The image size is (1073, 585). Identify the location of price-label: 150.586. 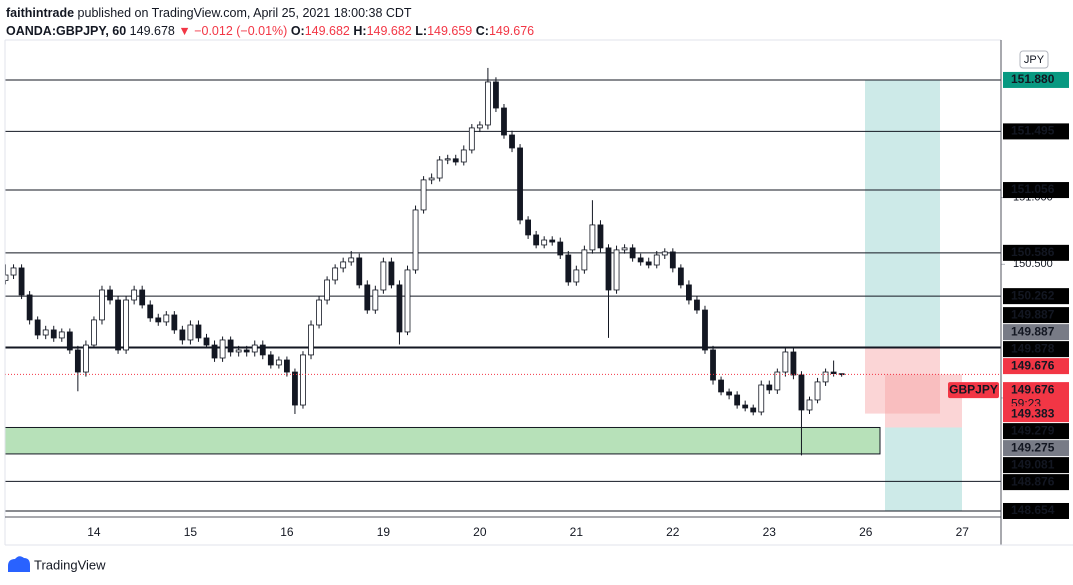
(1033, 252).